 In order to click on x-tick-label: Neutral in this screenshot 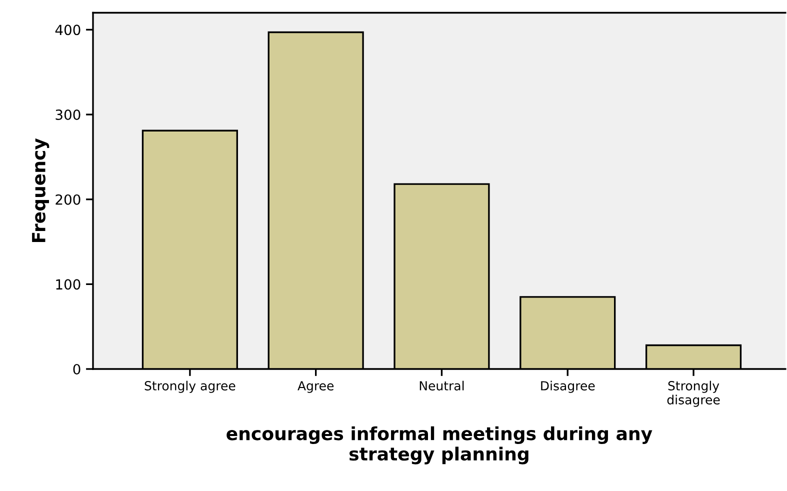, I will do `click(442, 385)`.